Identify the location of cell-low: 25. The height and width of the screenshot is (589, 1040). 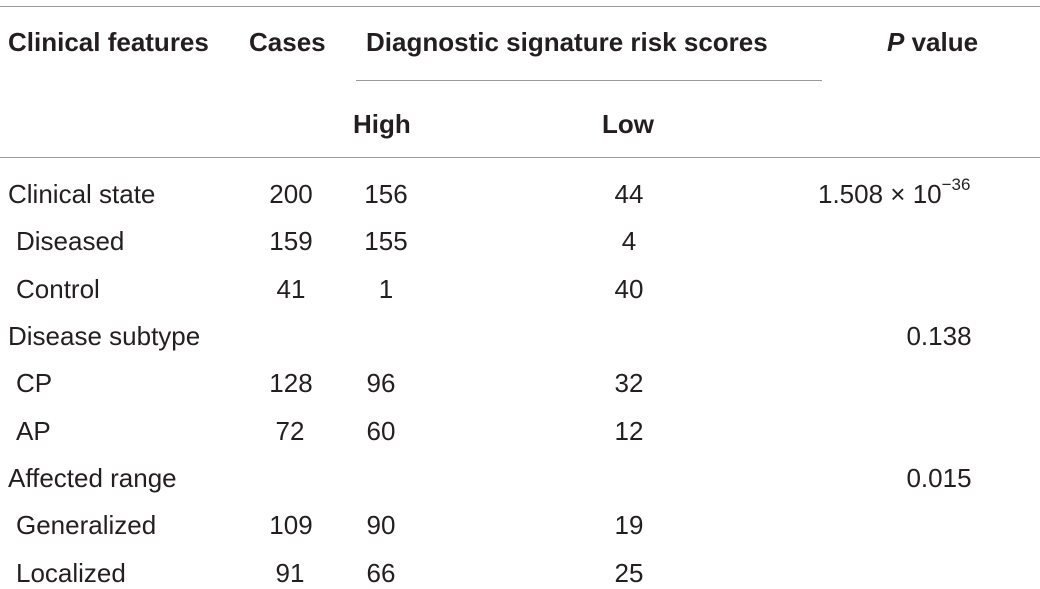
(629, 573).